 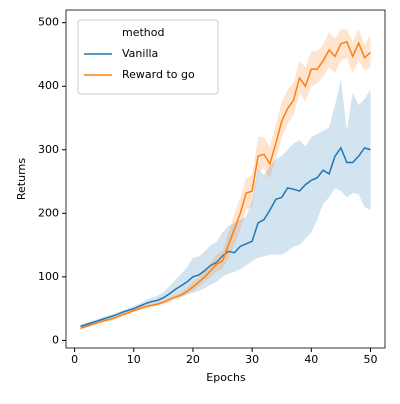 I want to click on y-axis-label: Returns, so click(x=21, y=179).